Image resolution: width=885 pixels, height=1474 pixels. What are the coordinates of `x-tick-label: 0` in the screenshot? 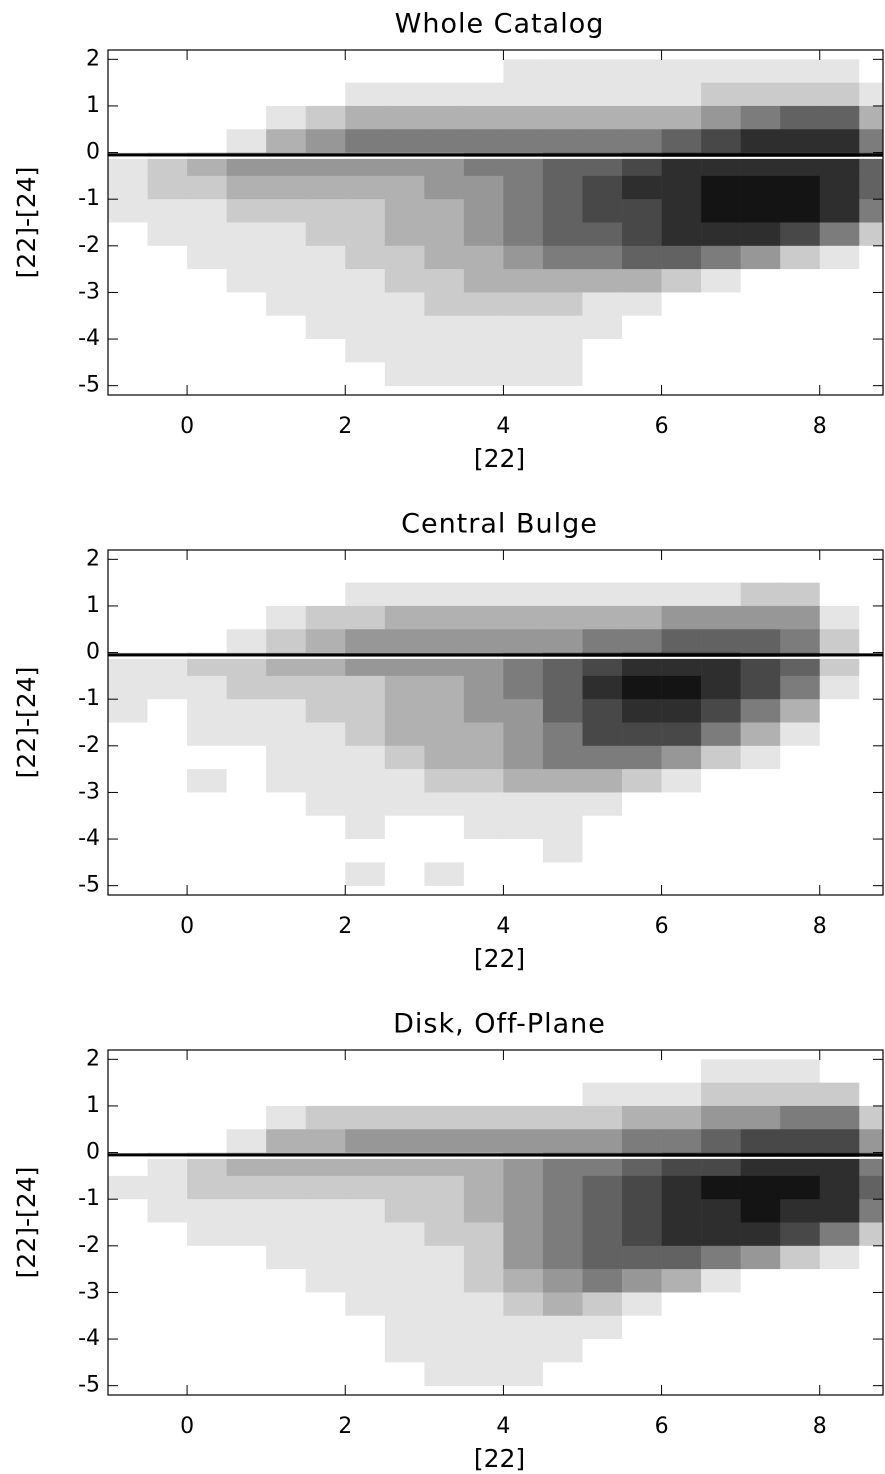 It's located at (187, 1426).